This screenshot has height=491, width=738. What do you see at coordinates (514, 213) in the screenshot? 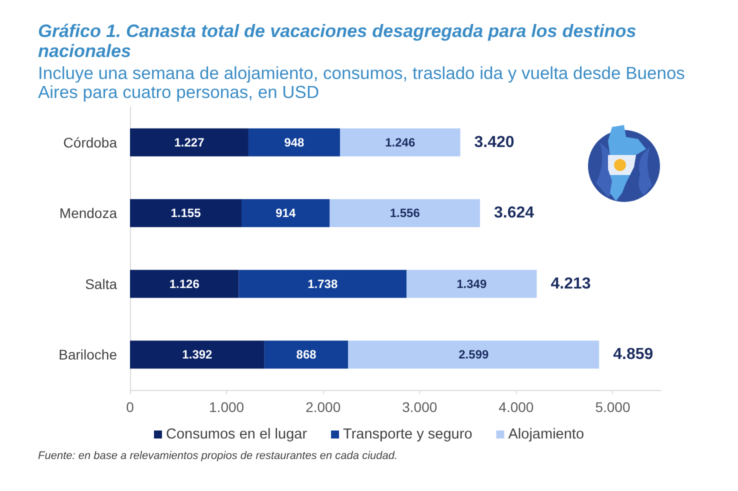
I see `total-label: 3.624` at bounding box center [514, 213].